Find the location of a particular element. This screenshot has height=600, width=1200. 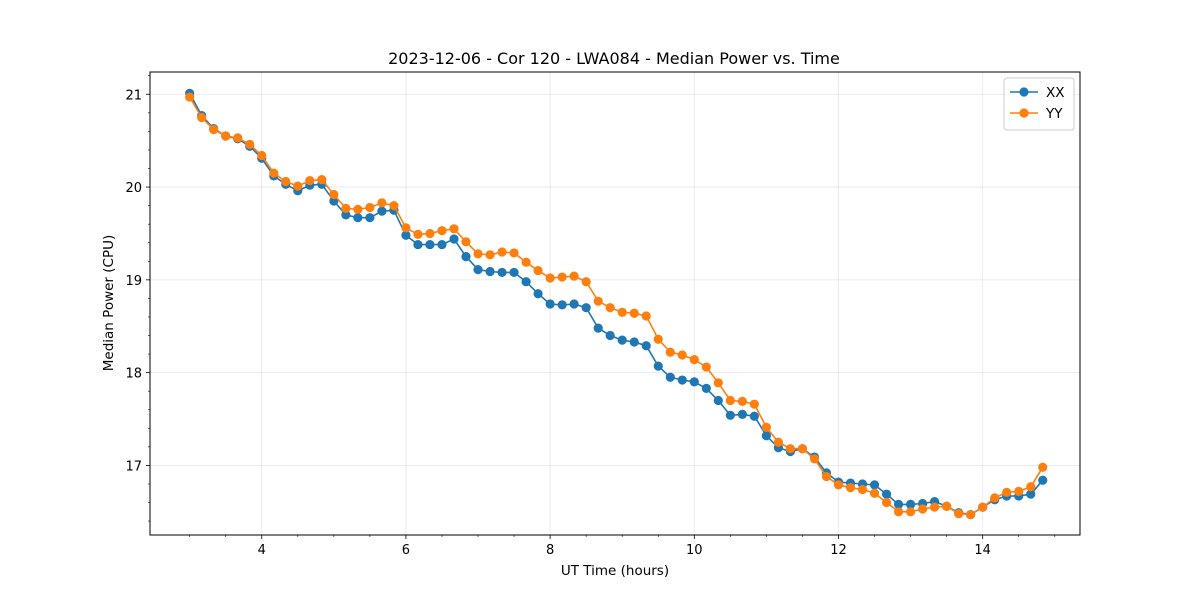

legend-marker-xx is located at coordinates (1024, 92).